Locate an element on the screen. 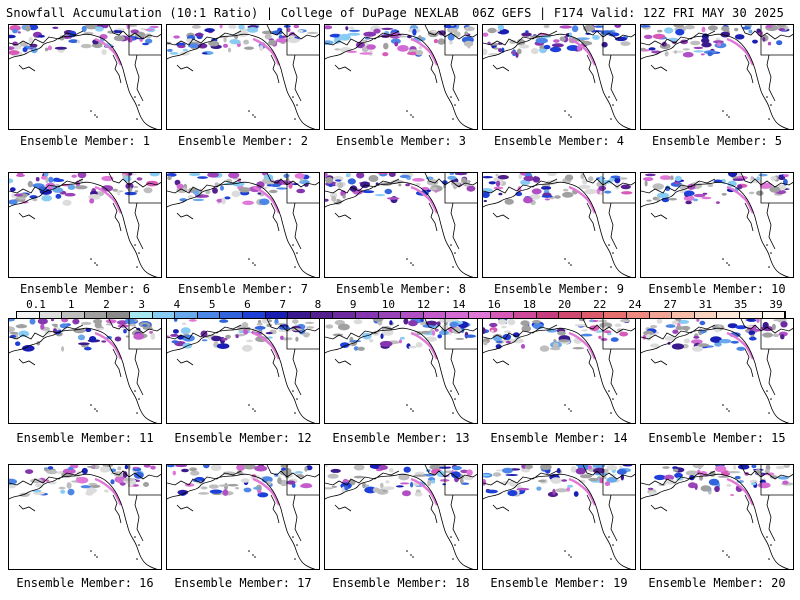 This screenshot has height=600, width=800. ensemble-member-label: Ensemble Member: 11 is located at coordinates (85, 438).